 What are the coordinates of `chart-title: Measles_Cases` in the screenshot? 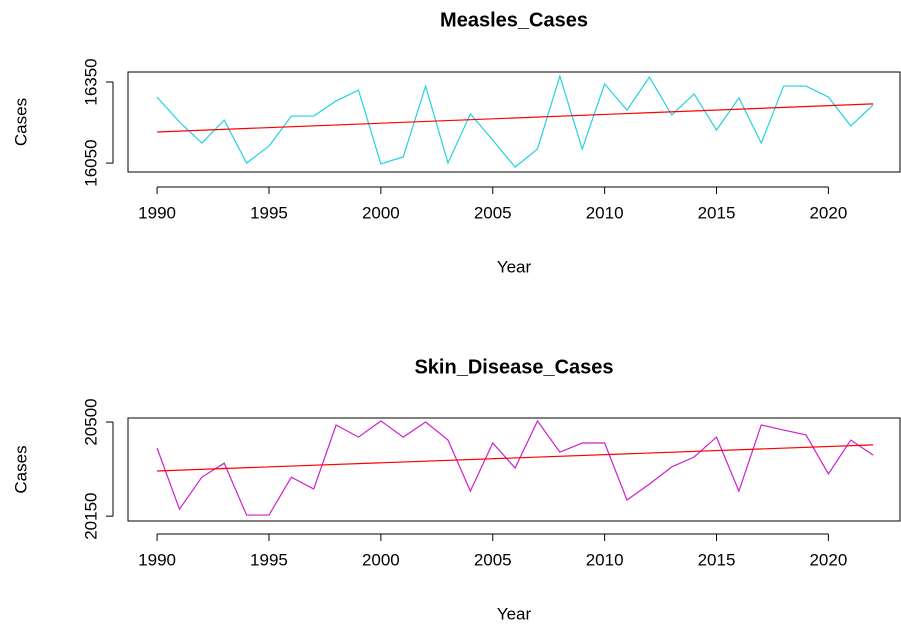 It's located at (514, 20).